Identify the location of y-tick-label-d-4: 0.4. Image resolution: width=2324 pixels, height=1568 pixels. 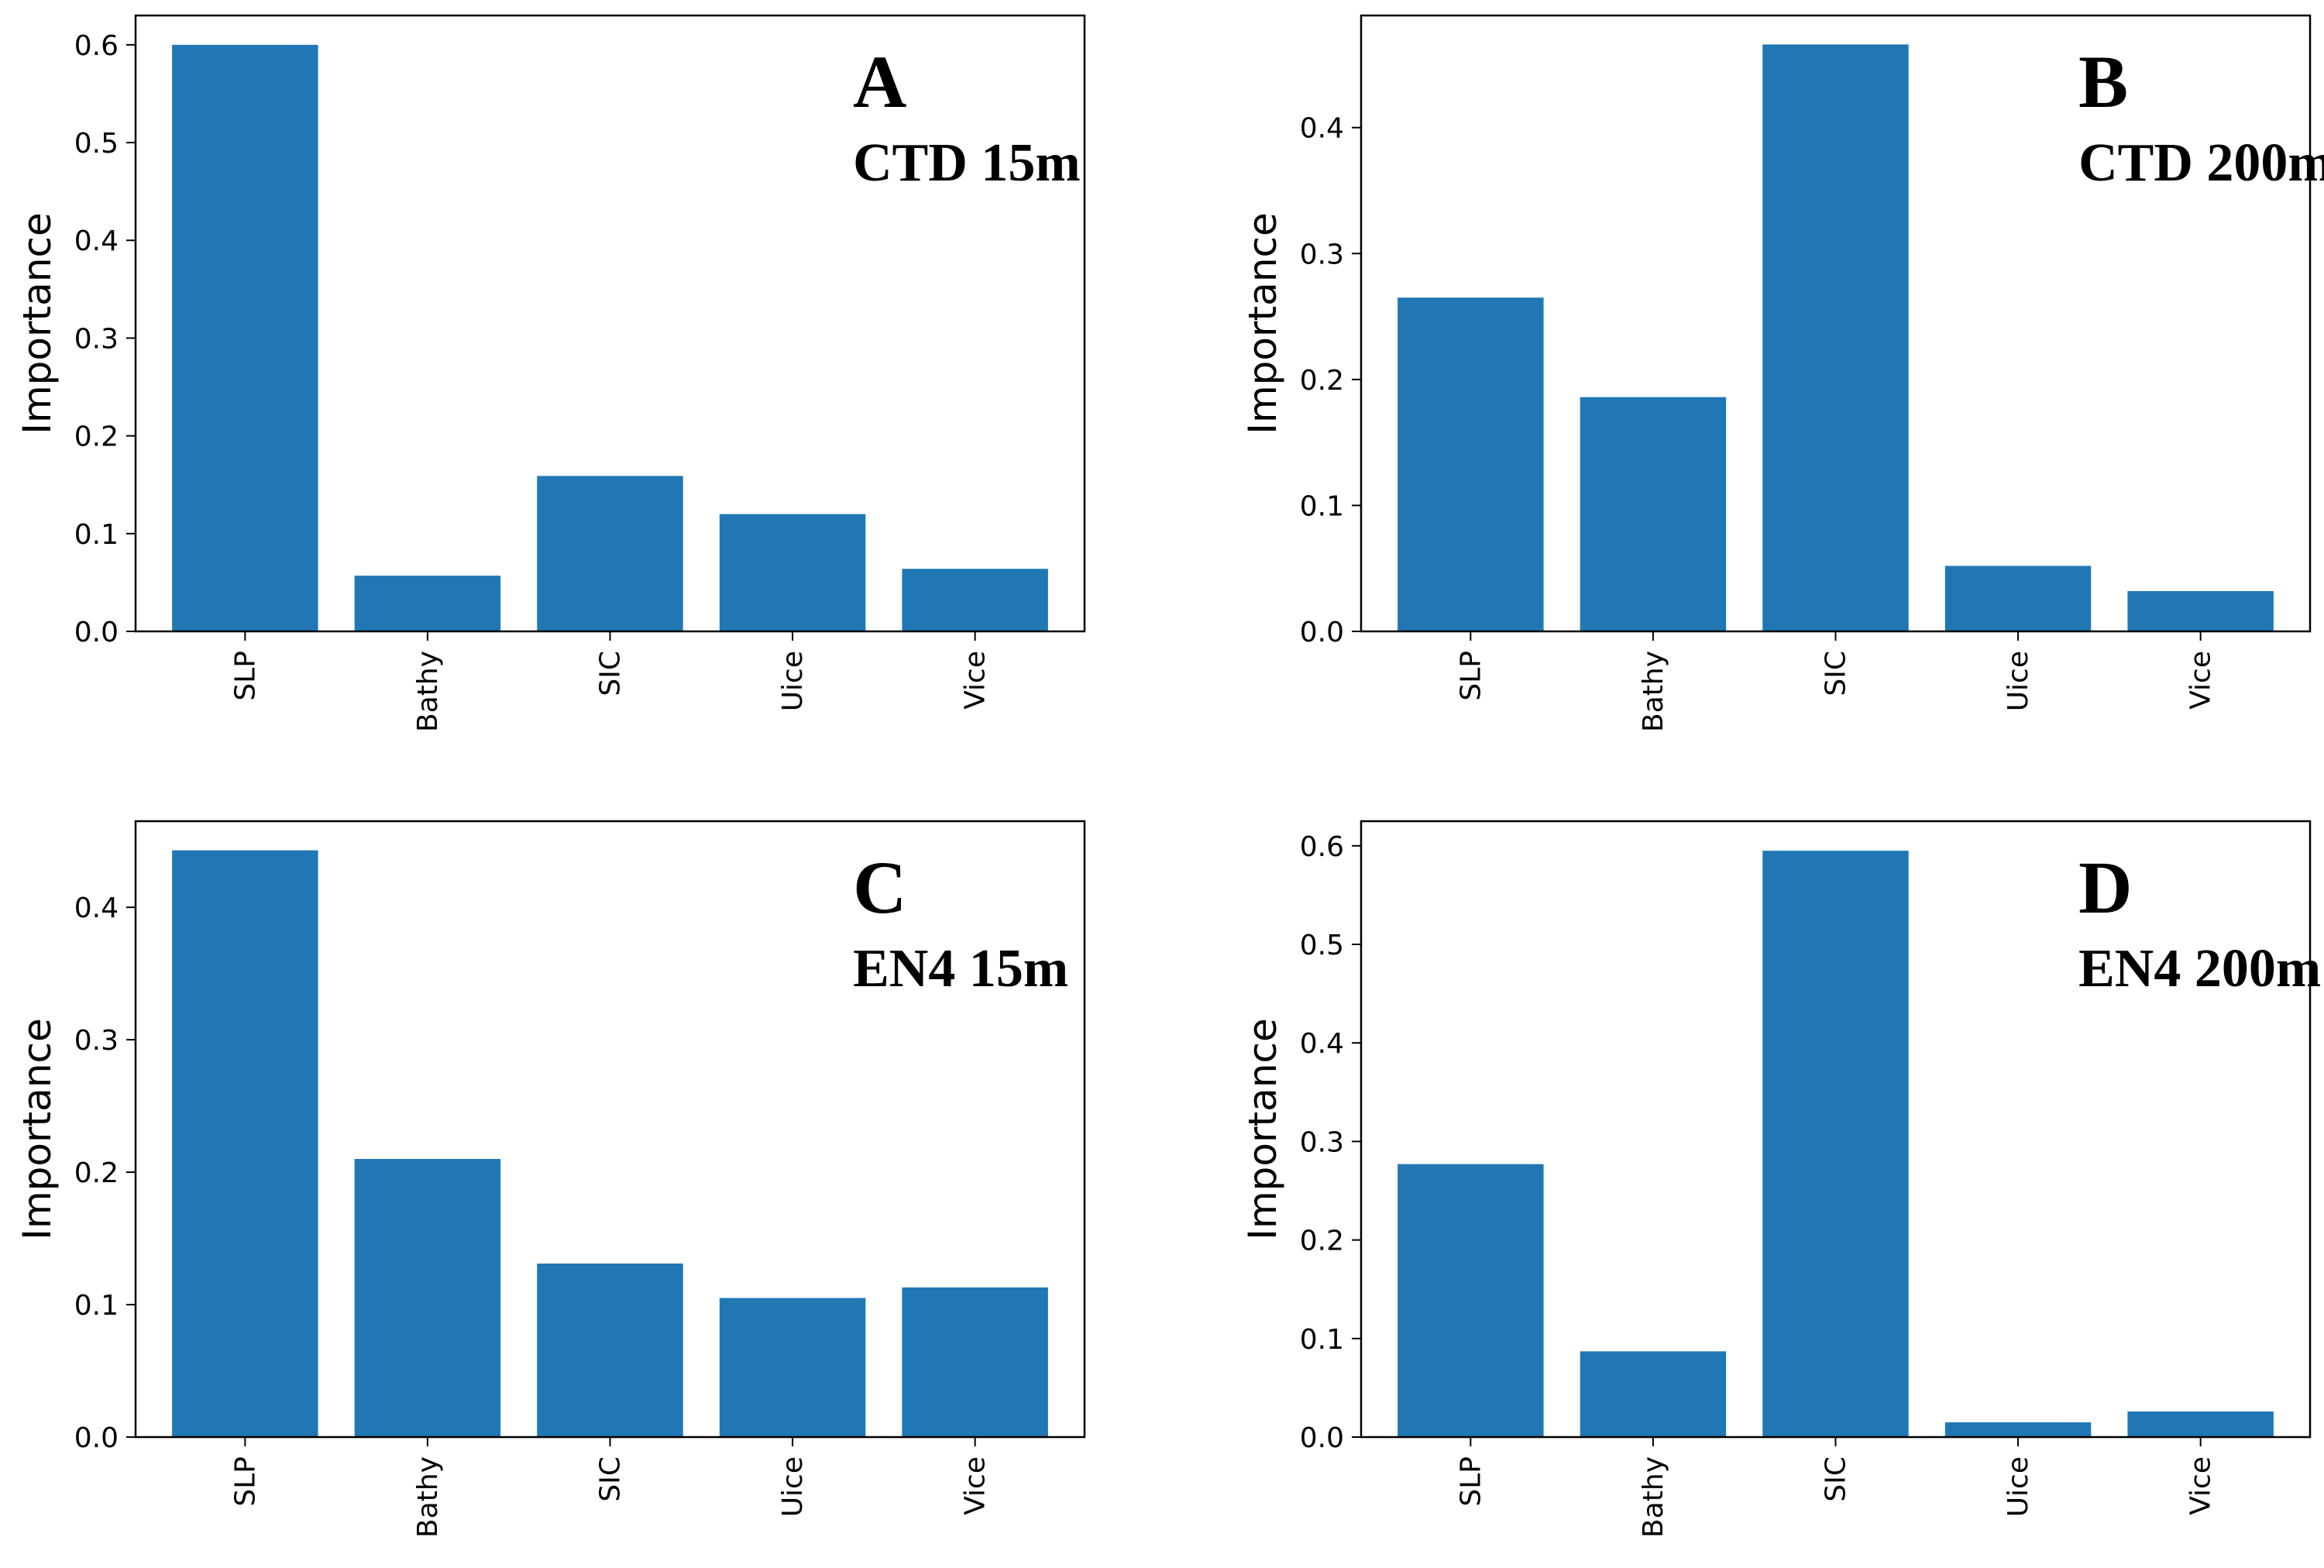
(1322, 1044).